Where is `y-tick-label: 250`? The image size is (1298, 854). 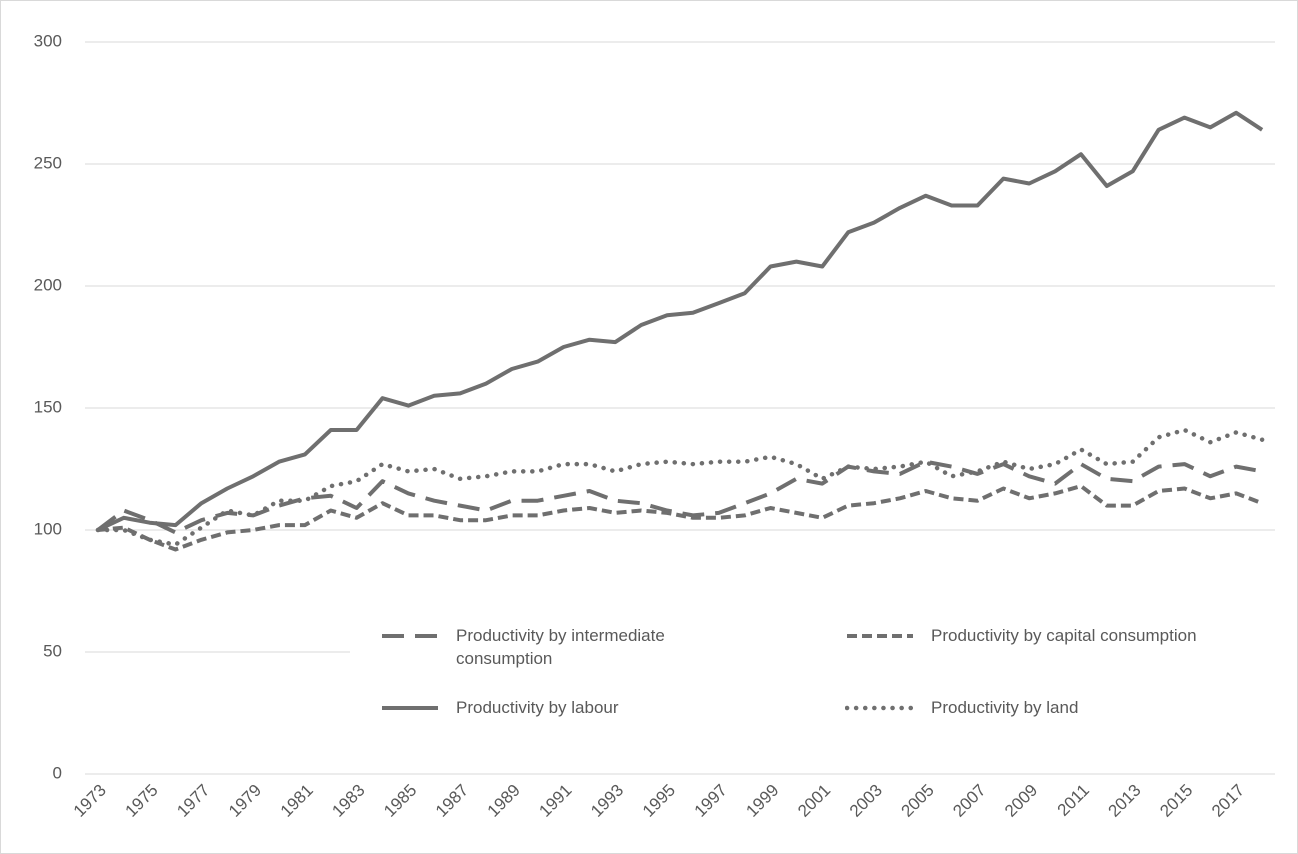
y-tick-label: 250 is located at coordinates (48, 162).